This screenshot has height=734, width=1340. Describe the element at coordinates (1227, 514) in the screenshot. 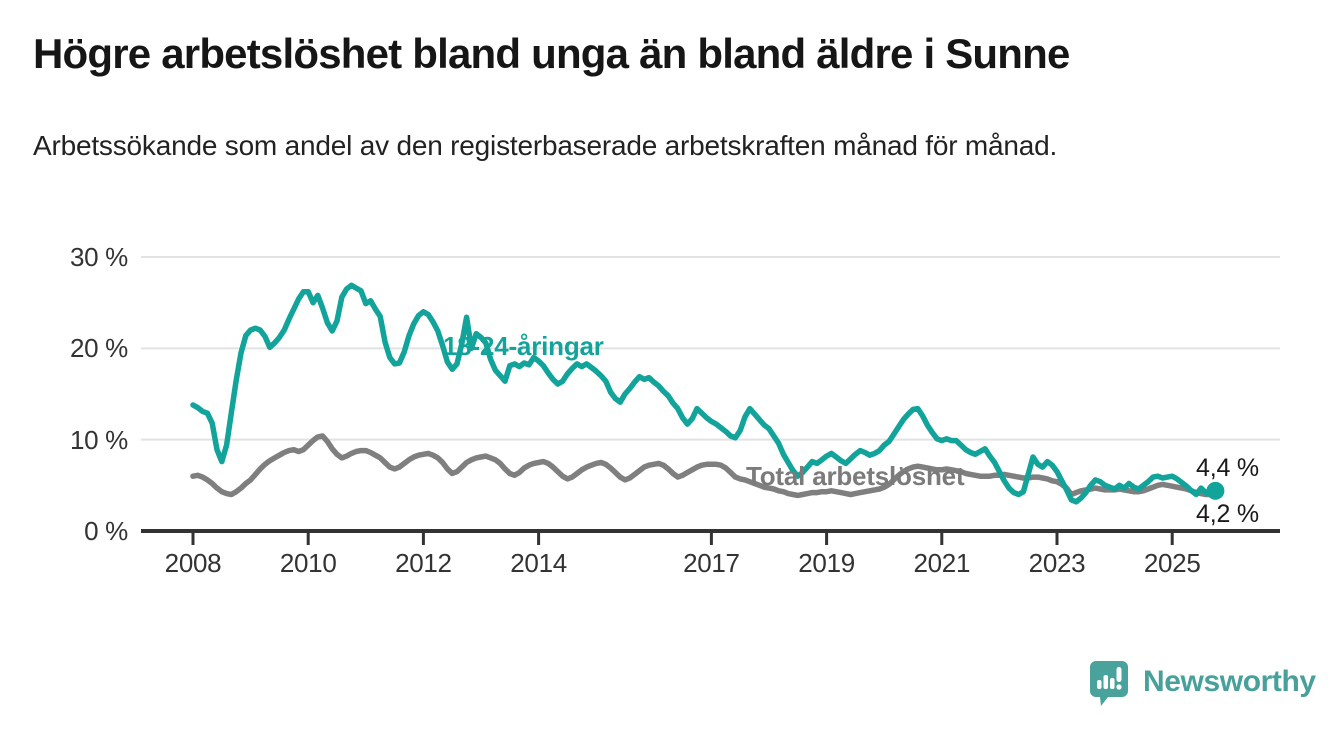

I see `end-value-label-total: 4,2 %` at that location.